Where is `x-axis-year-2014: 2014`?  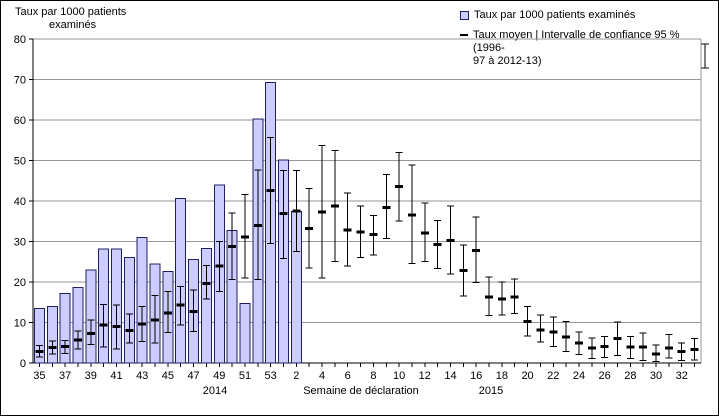
x-axis-year-2014: 2014 is located at coordinates (215, 391).